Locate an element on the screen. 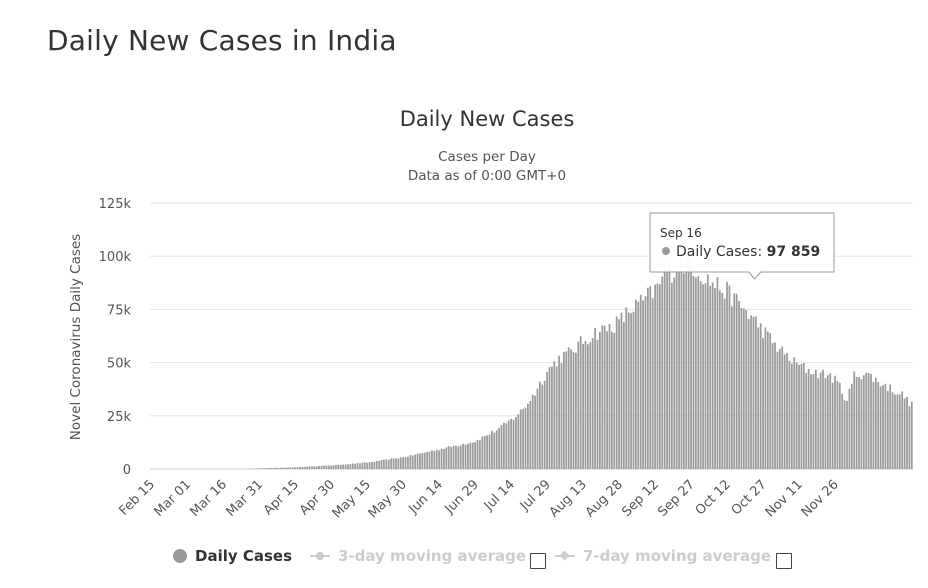 Image resolution: width=928 pixels, height=588 pixels. legend-3day-average: 3-day moving average is located at coordinates (418, 556).